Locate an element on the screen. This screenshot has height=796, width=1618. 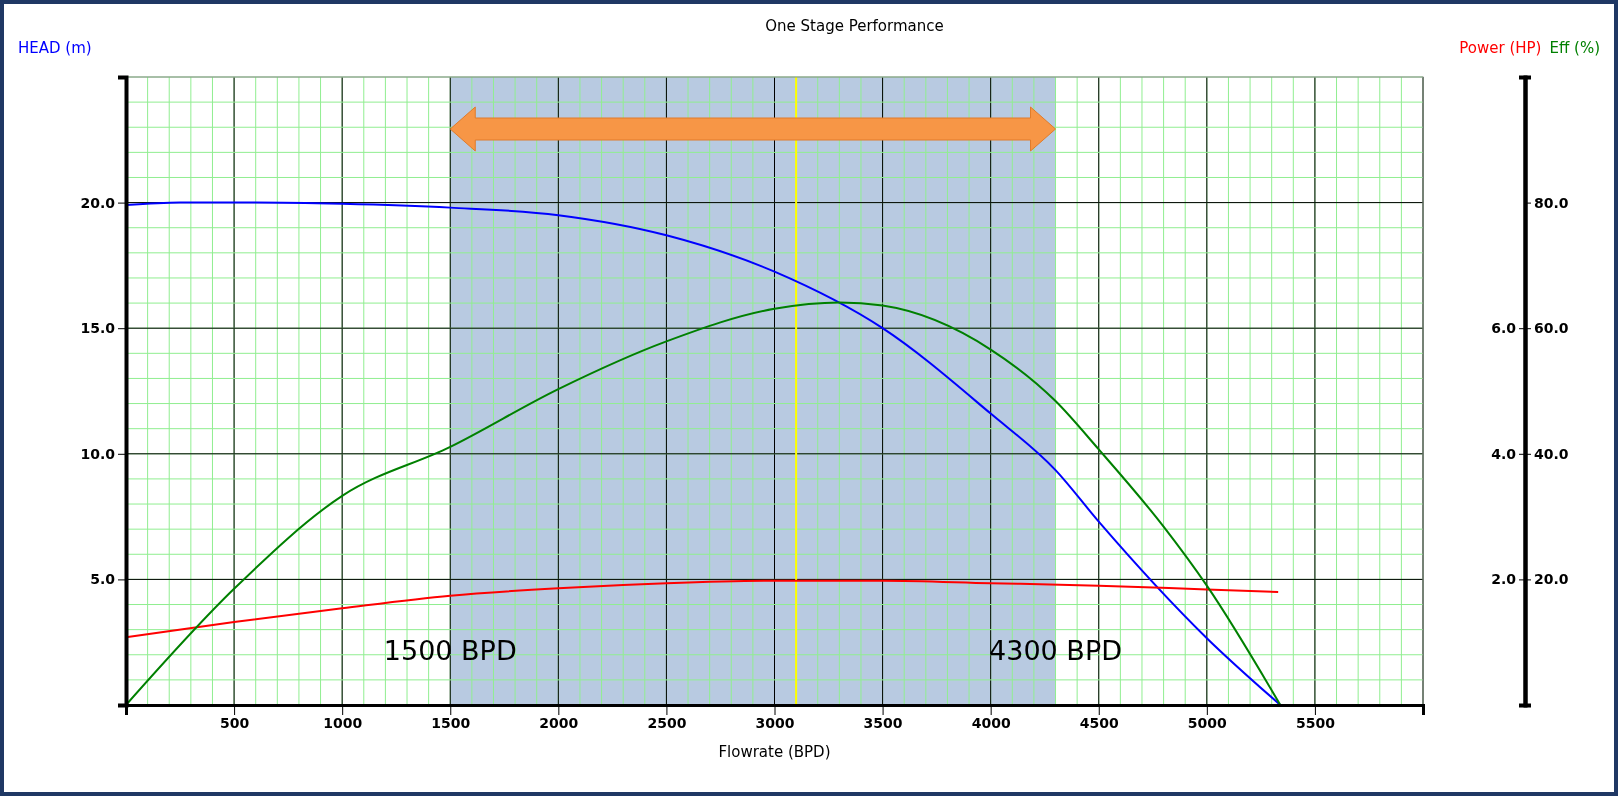
x-tick-label: 500 is located at coordinates (234, 722).